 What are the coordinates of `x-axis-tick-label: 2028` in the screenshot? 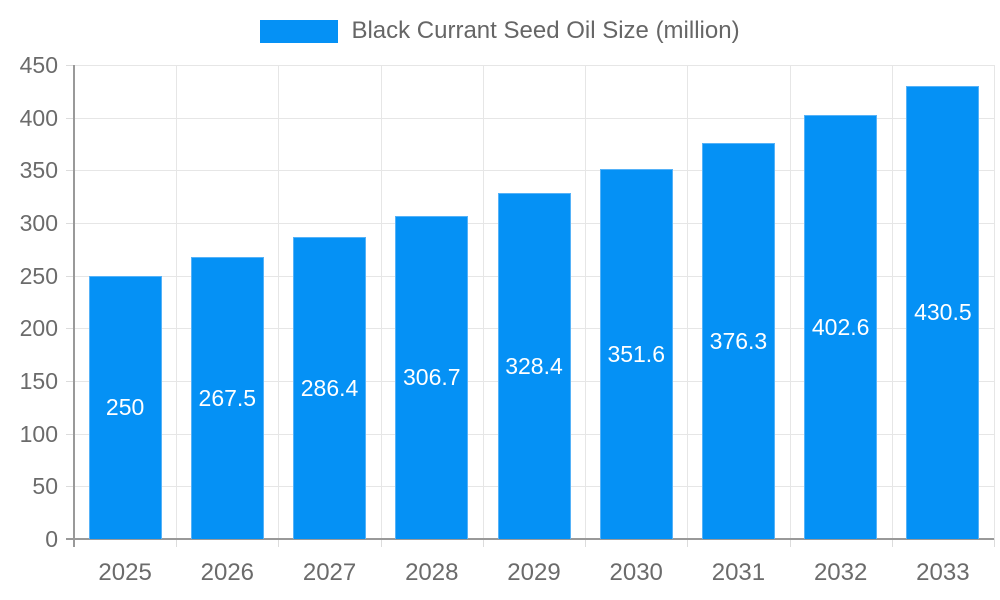 It's located at (432, 572).